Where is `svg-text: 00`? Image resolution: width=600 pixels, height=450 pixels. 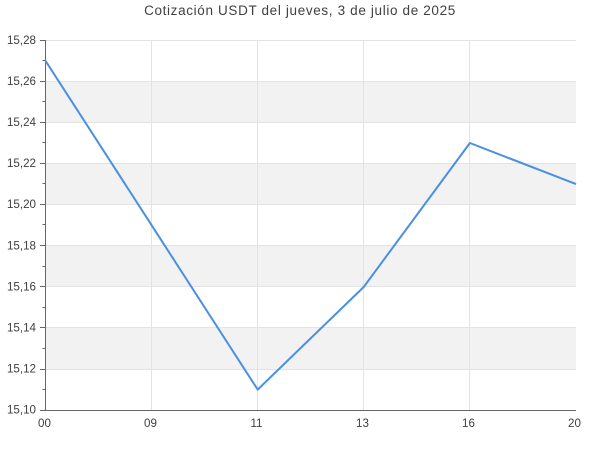
svg-text: 00 is located at coordinates (44, 423).